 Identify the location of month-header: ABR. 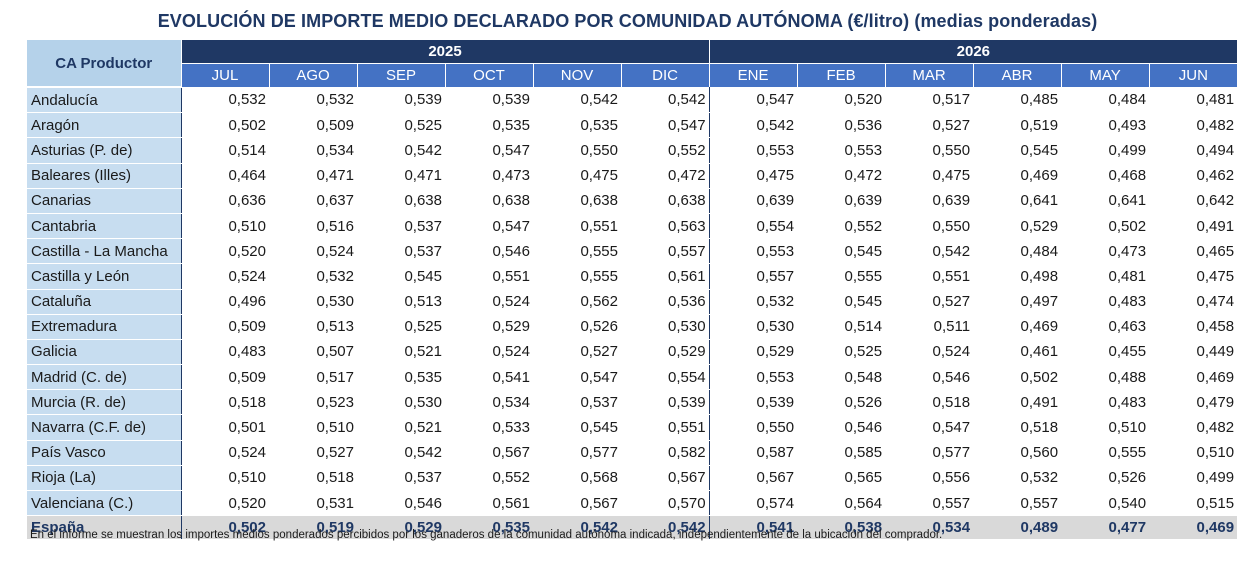
(1017, 75).